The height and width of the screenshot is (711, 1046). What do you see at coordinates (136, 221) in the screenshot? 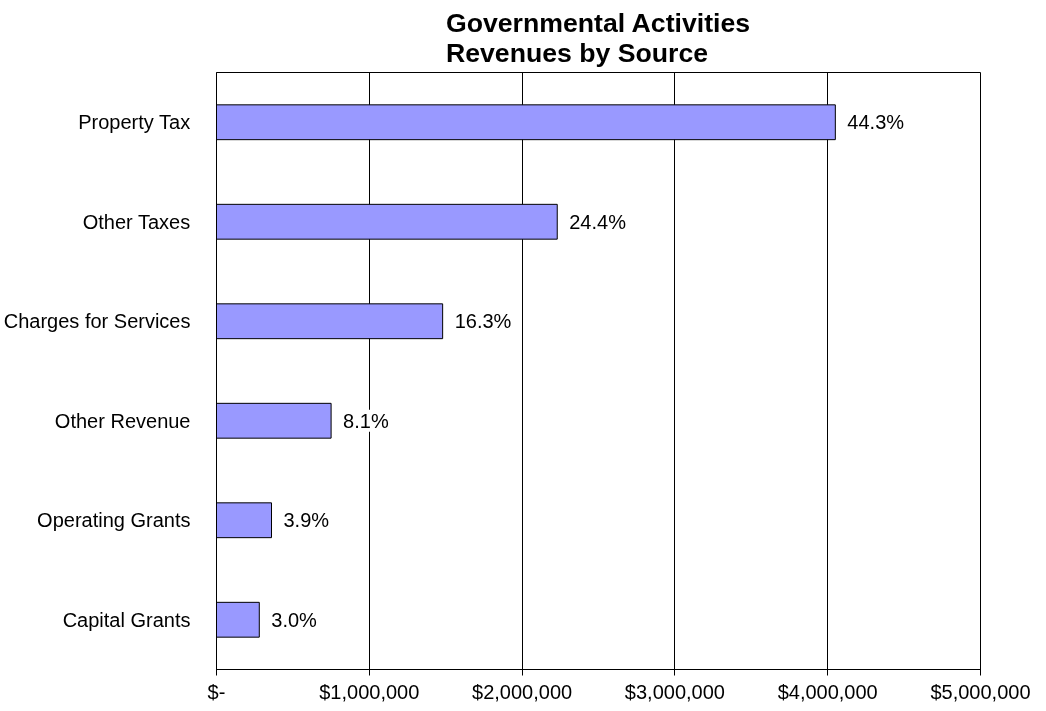
I see `y-tick-label: Other Taxes` at bounding box center [136, 221].